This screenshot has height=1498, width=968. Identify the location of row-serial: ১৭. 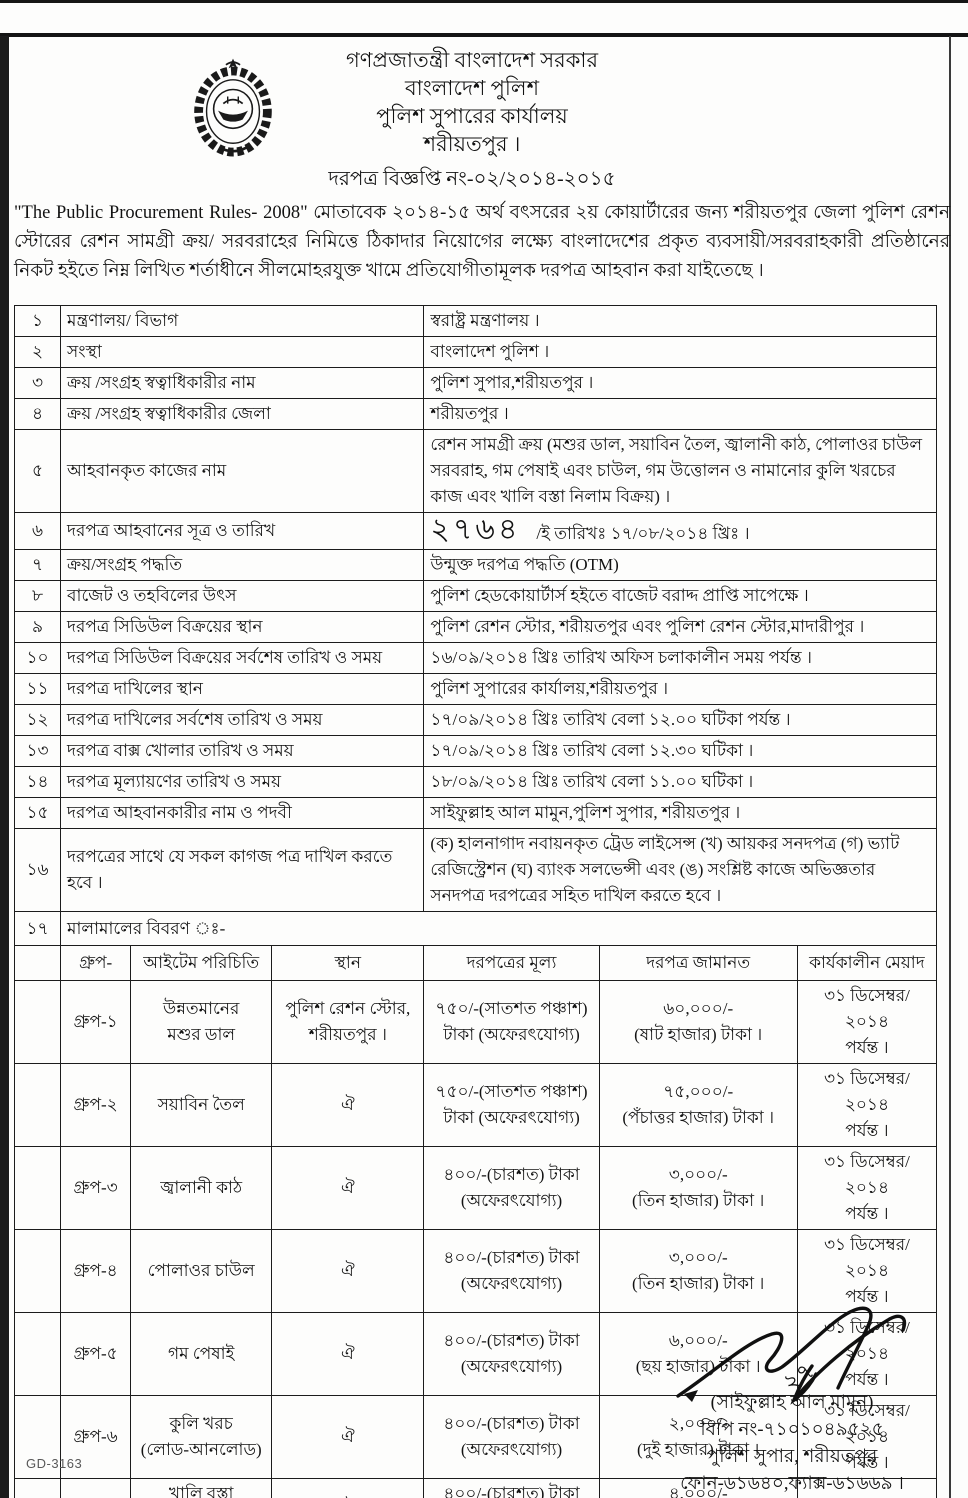
(37, 928).